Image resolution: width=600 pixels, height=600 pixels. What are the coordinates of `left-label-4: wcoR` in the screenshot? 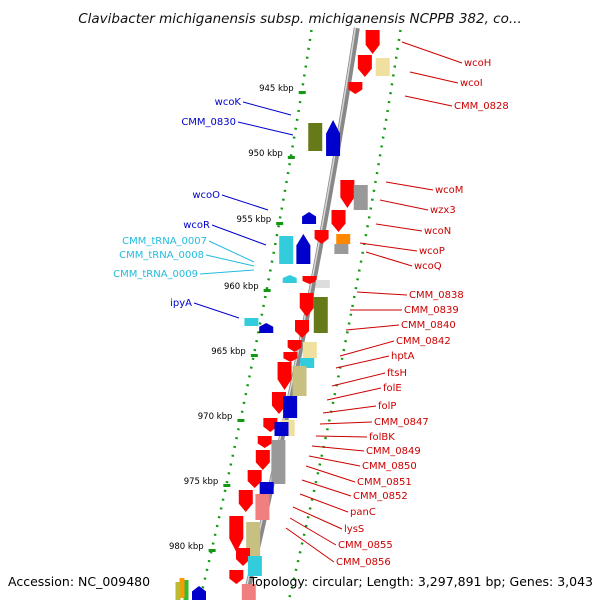 It's located at (196, 225).